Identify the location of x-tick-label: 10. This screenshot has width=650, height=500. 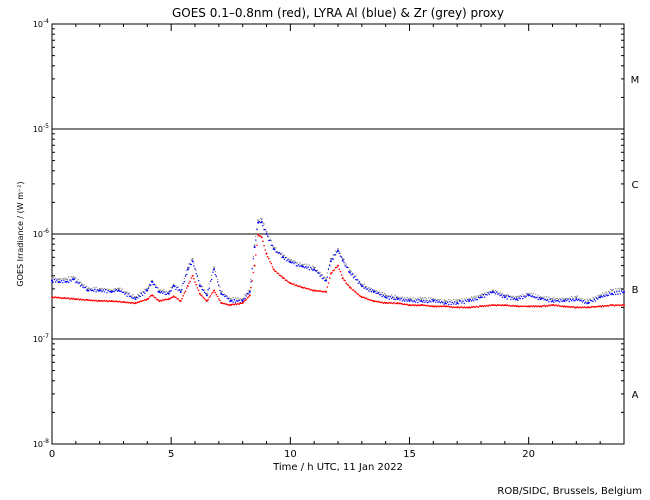
(290, 454).